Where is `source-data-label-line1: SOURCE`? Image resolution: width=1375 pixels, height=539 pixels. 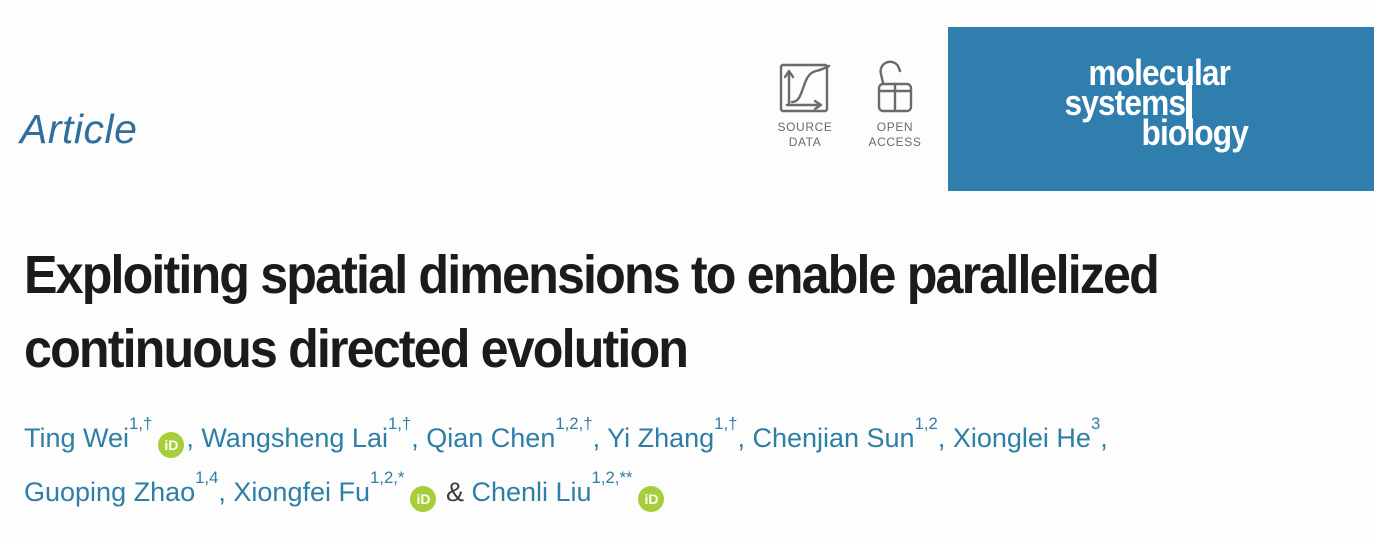
source-data-label-line1: SOURCE is located at coordinates (805, 127).